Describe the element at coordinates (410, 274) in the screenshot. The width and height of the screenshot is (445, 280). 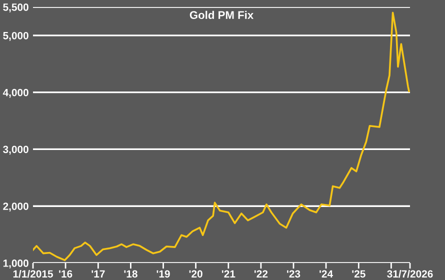
I see `x-tick-label: 31/7/2026` at that location.